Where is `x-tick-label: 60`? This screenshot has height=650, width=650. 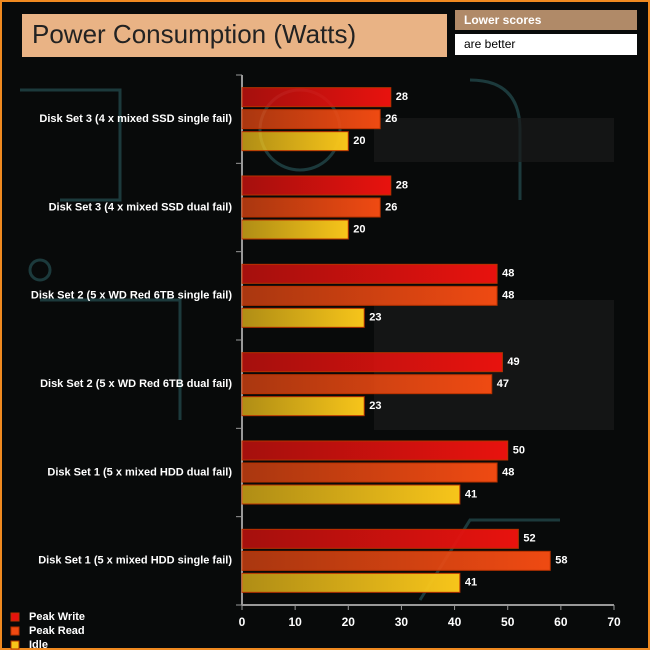
x-tick-label: 60 is located at coordinates (561, 622).